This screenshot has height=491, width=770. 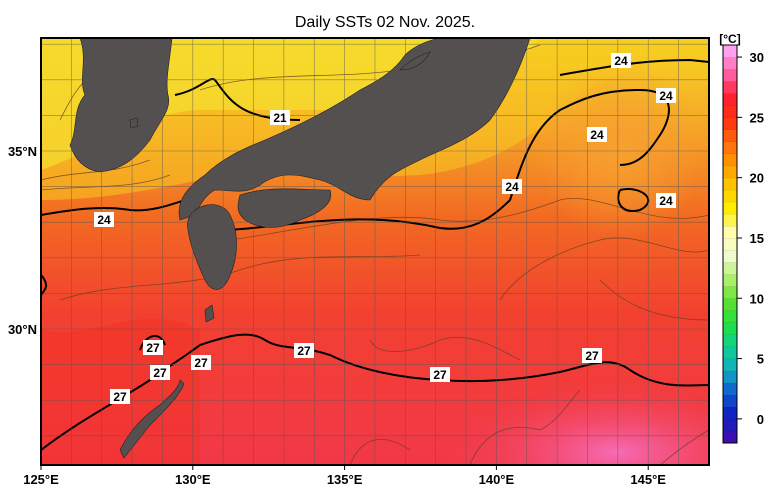 What do you see at coordinates (760, 359) in the screenshot?
I see `colorbar-tick-label: 5` at bounding box center [760, 359].